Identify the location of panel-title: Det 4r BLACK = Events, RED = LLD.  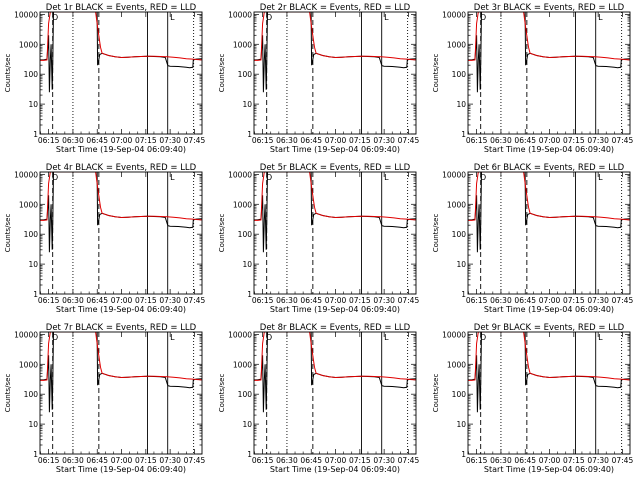
(121, 168).